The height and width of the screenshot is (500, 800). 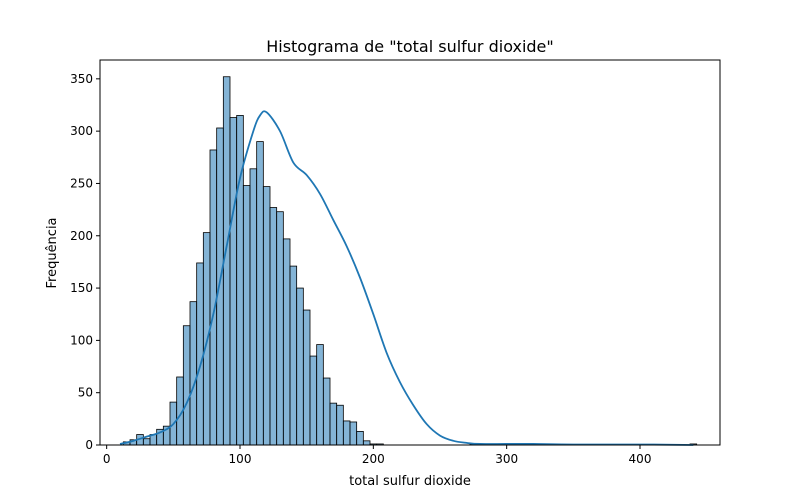 I want to click on y-tick-label: 50, so click(x=85, y=393).